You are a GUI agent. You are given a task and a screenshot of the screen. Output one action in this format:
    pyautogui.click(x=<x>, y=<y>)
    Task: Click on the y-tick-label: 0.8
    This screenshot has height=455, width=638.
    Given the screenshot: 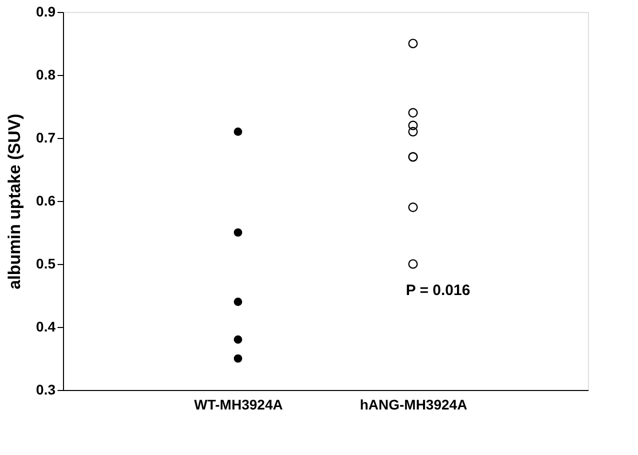 What is the action you would take?
    pyautogui.click(x=46, y=74)
    